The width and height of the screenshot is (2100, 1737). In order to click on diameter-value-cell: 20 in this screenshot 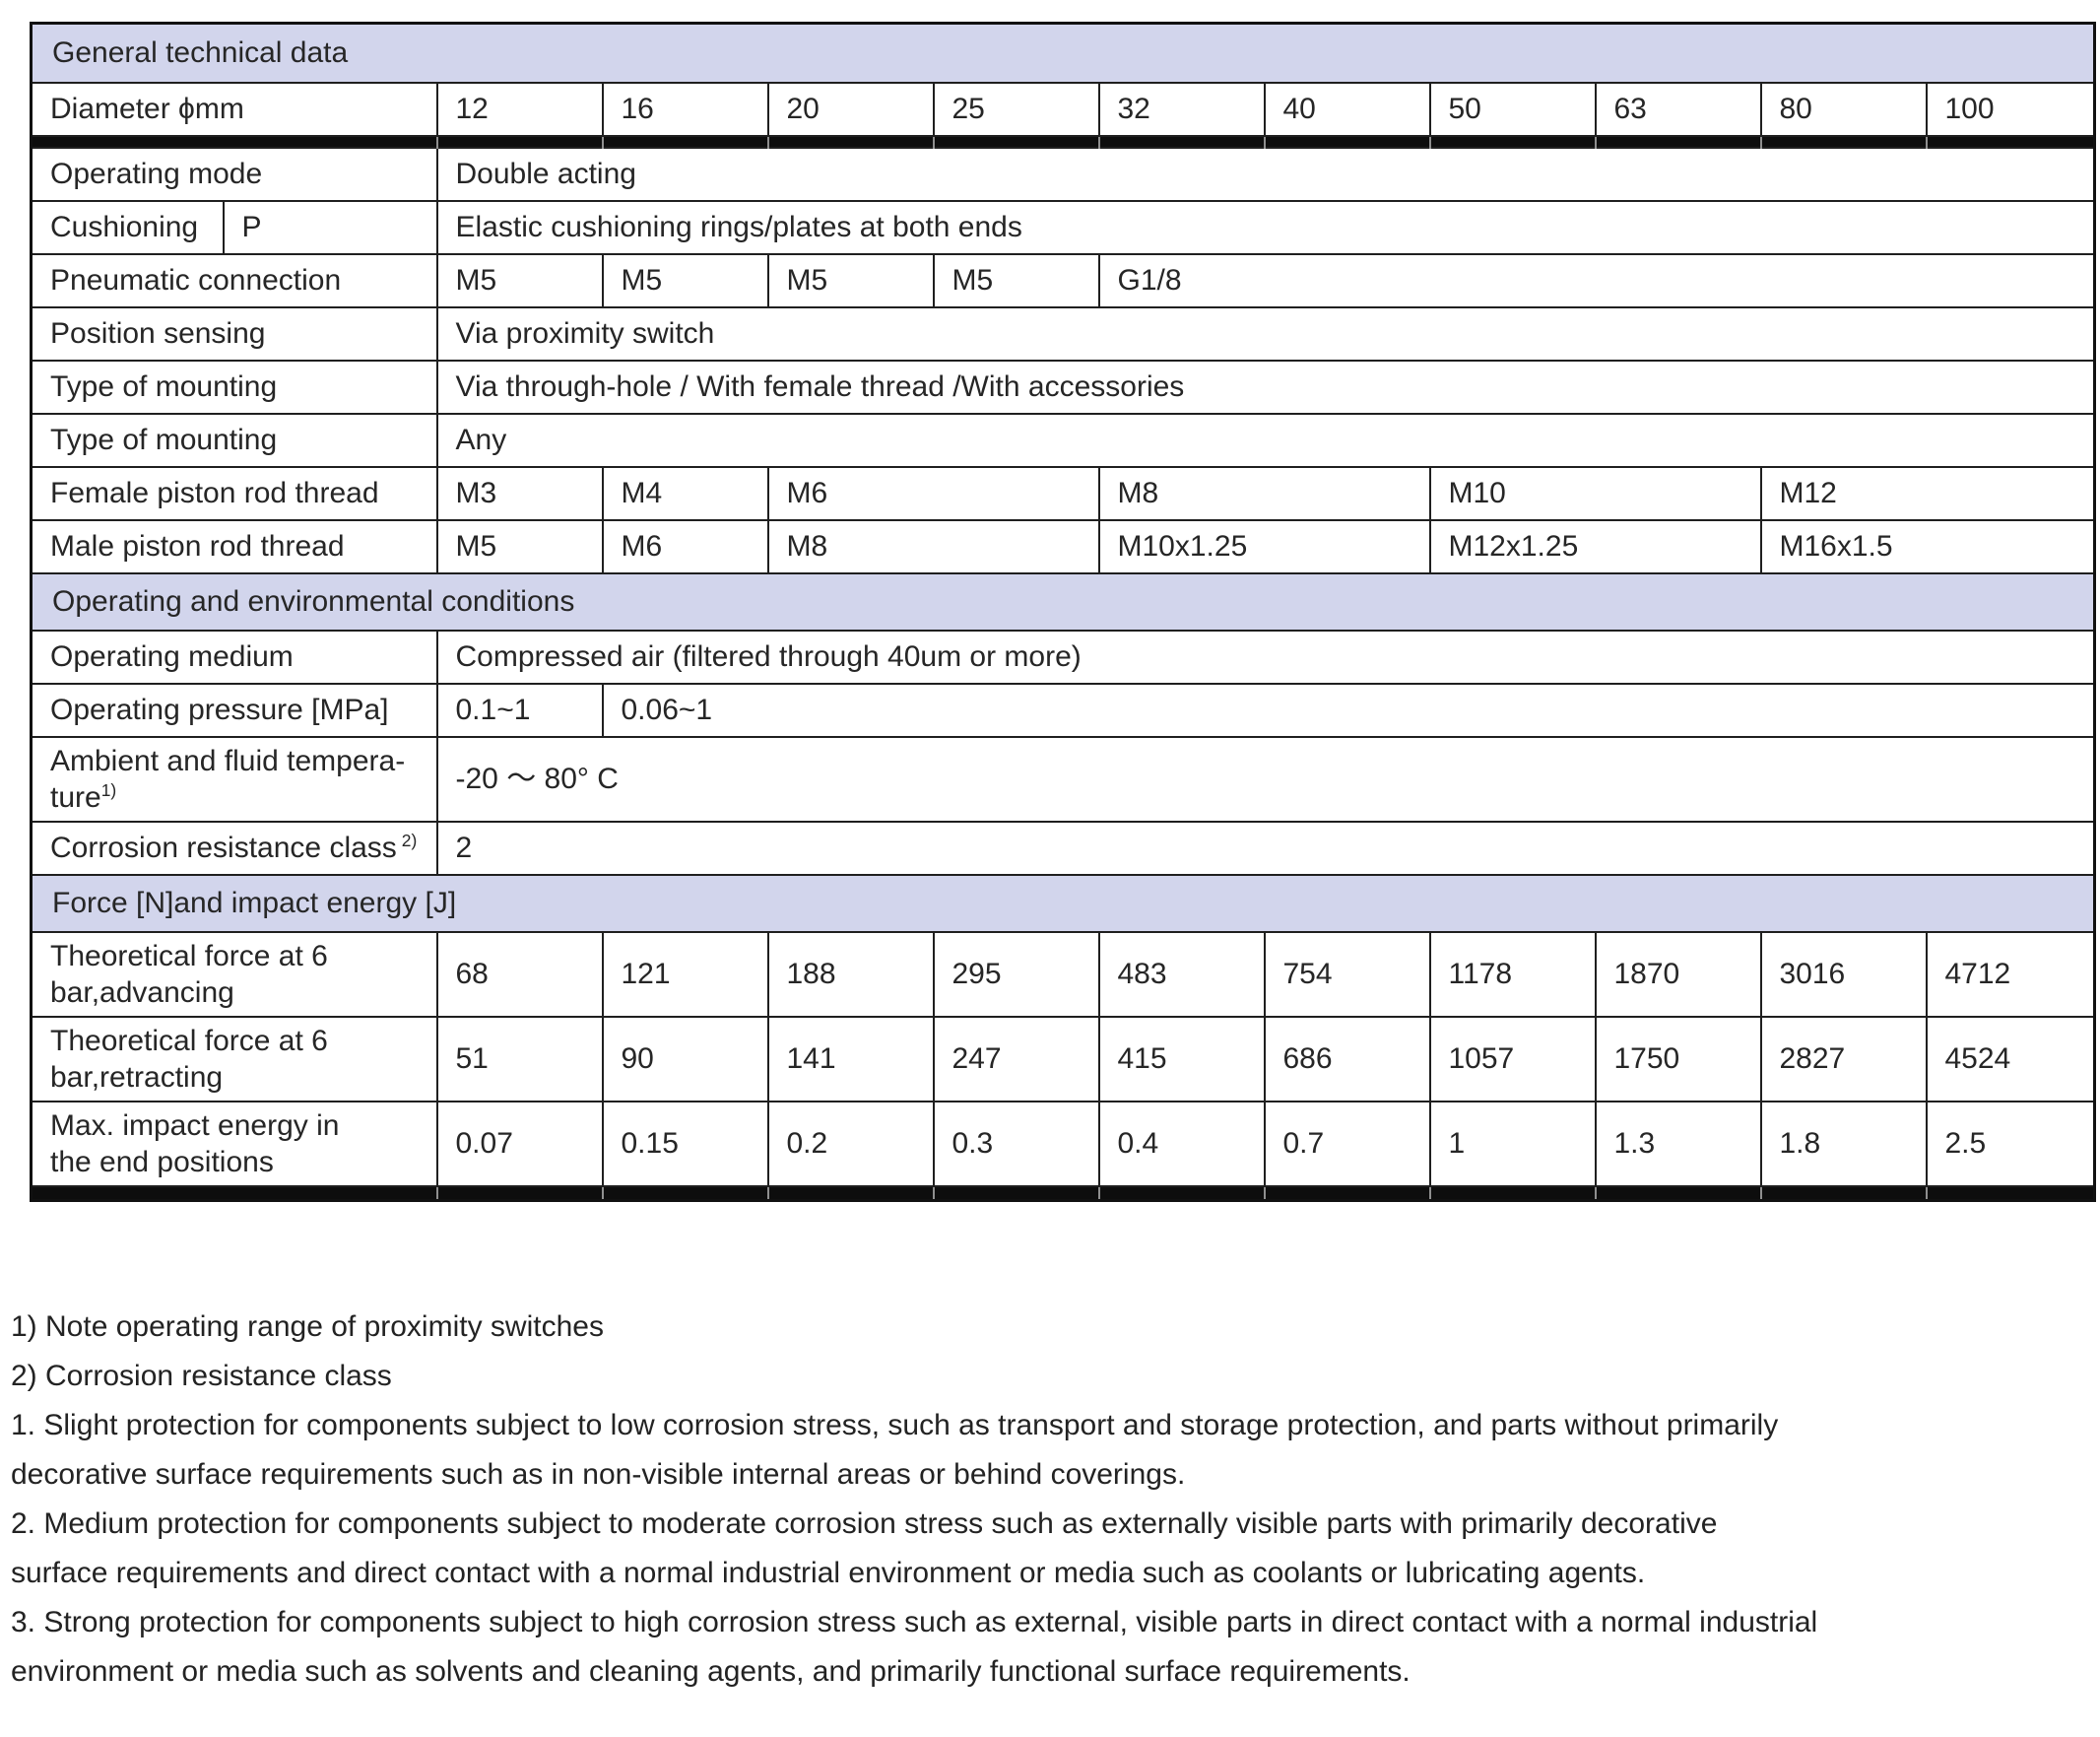, I will do `click(850, 109)`.